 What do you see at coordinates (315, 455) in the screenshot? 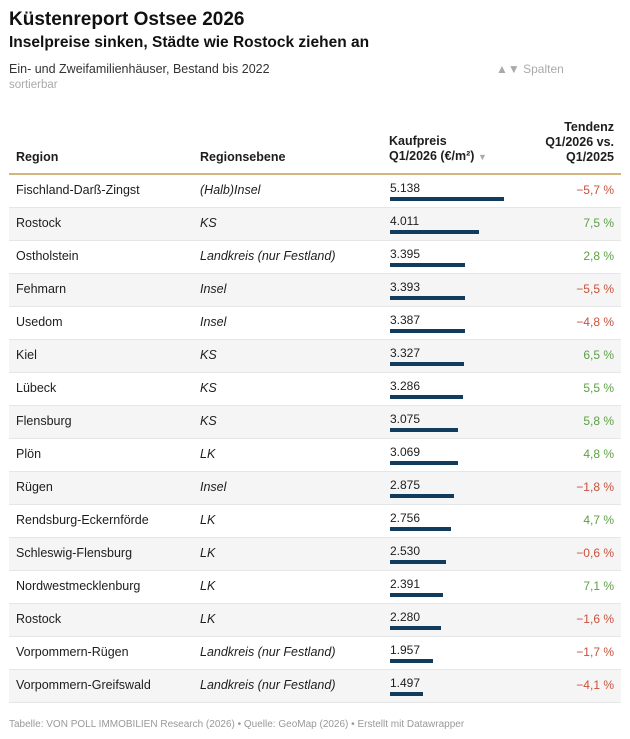
I see `table-row: Plön LK 3.069 4,8 %` at bounding box center [315, 455].